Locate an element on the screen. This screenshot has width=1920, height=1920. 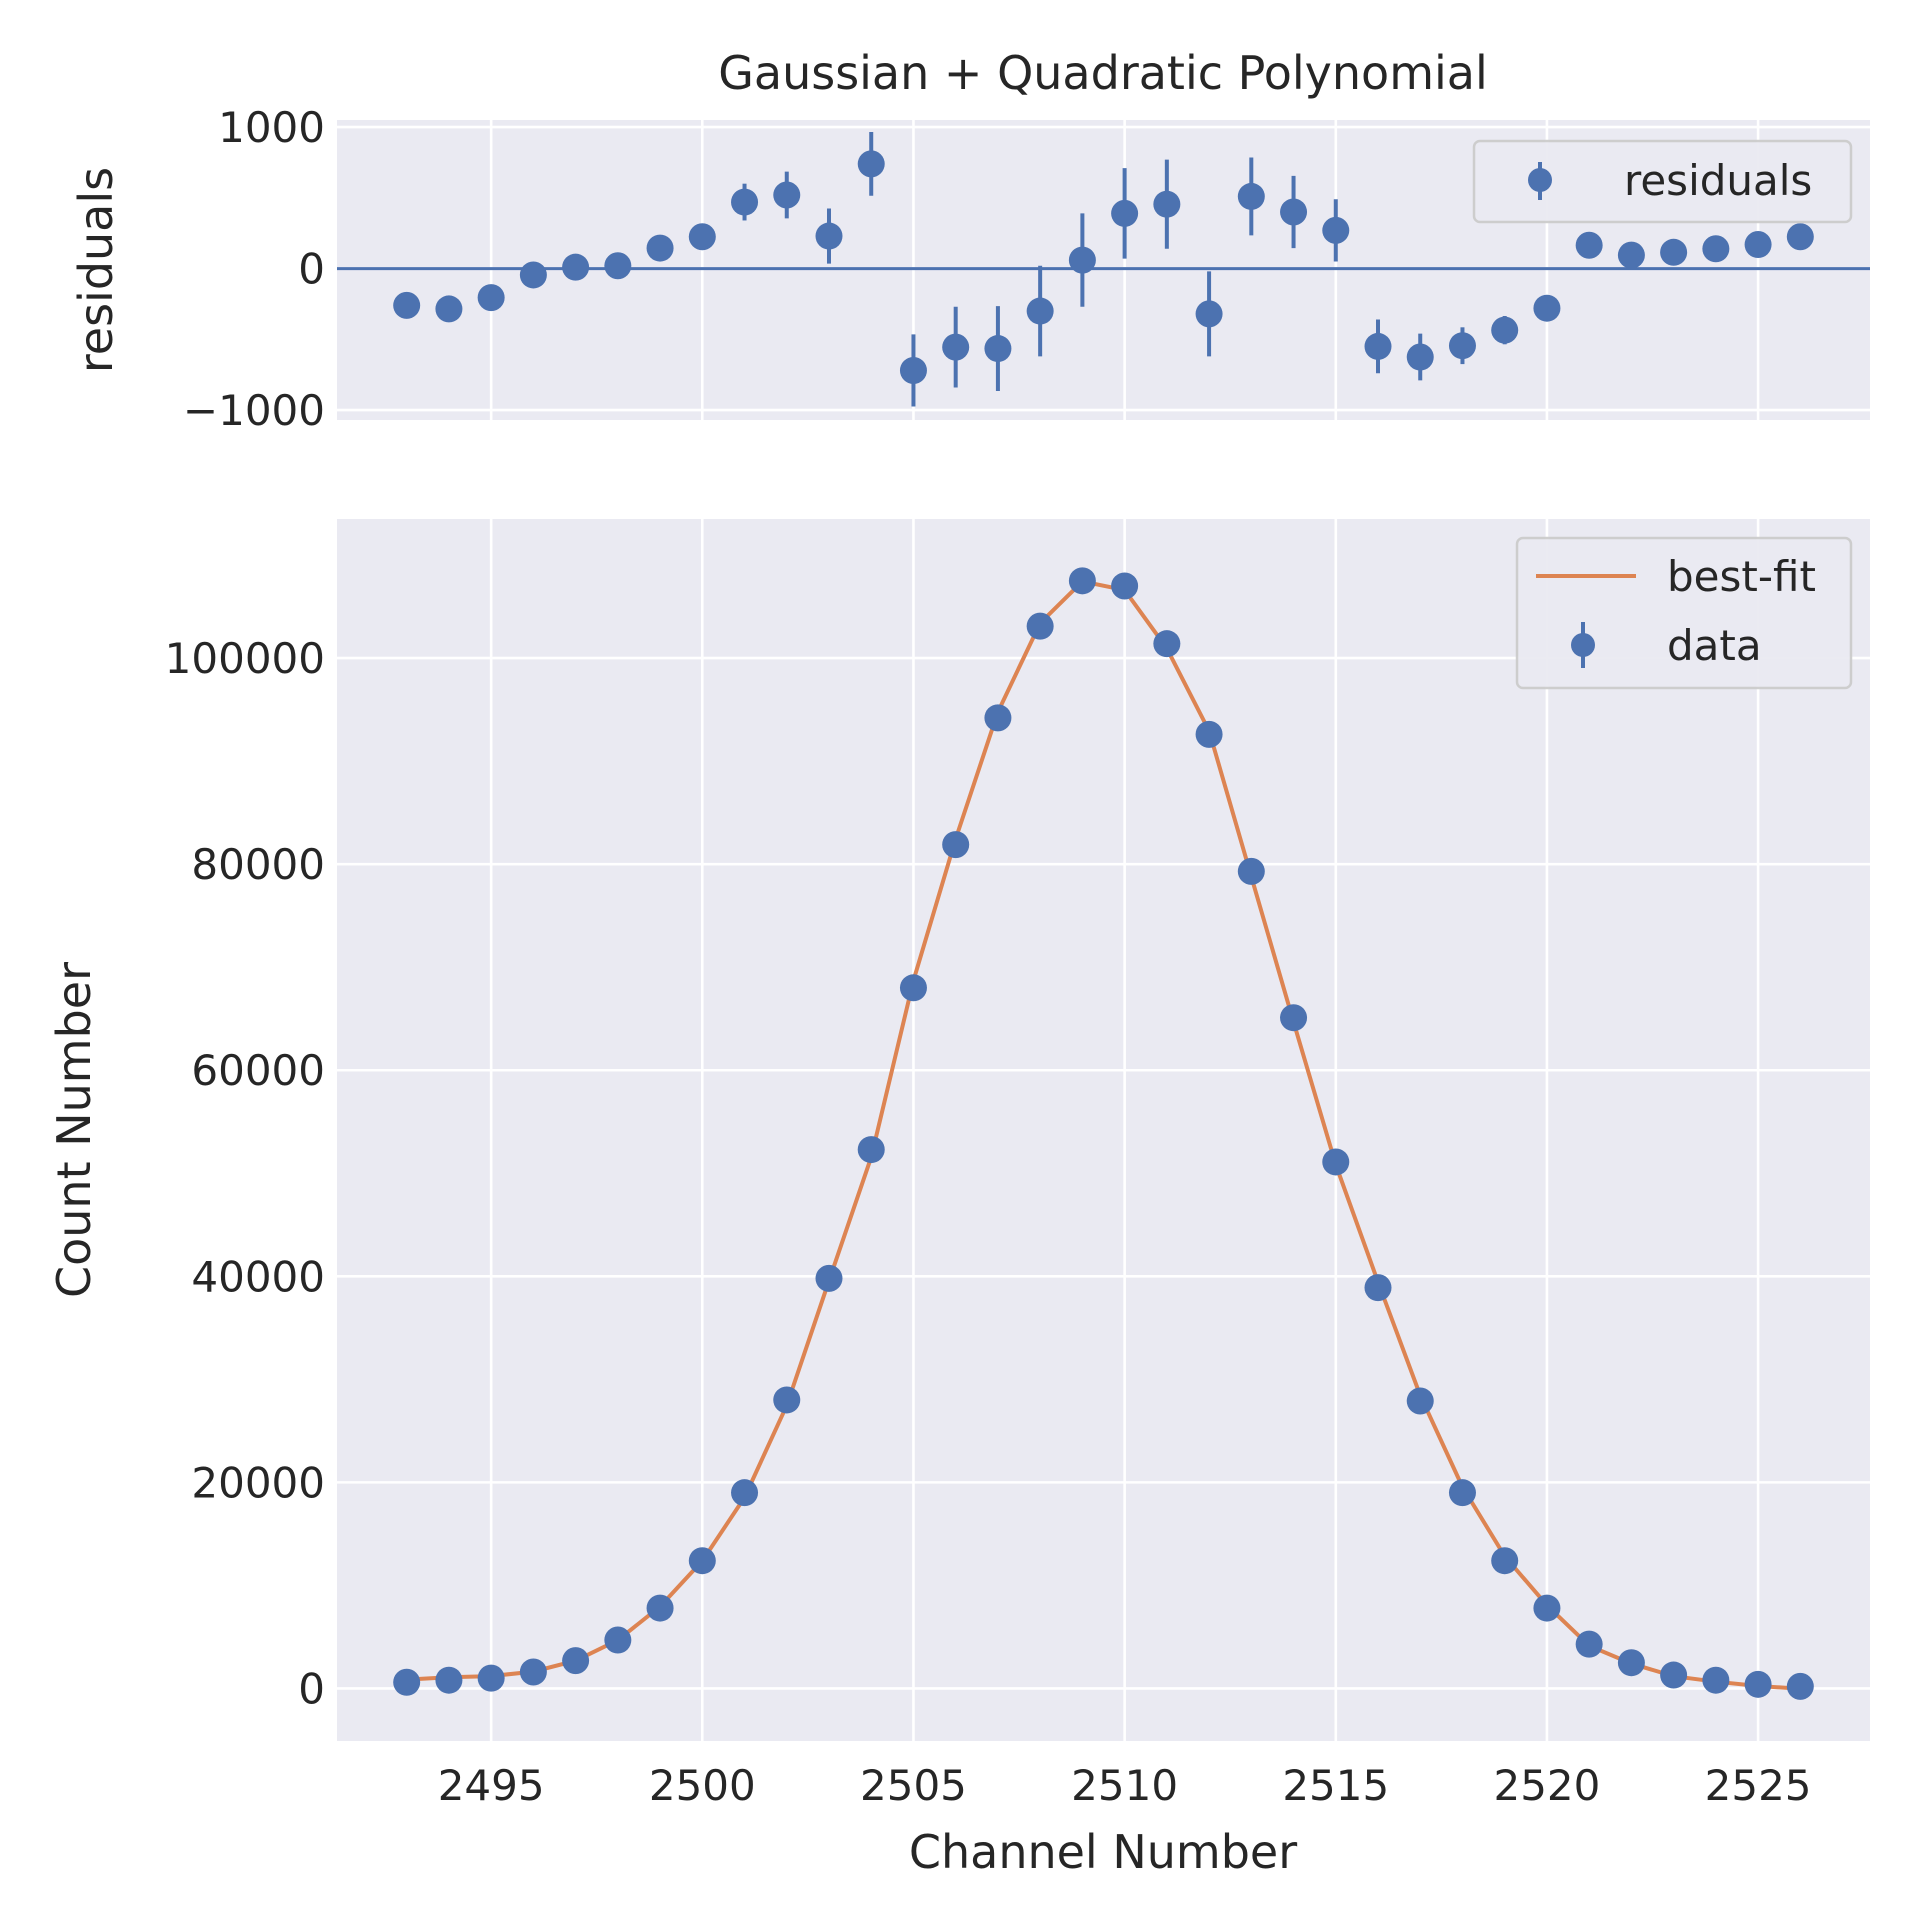
x-tick-label: 2510 is located at coordinates (1124, 1785).